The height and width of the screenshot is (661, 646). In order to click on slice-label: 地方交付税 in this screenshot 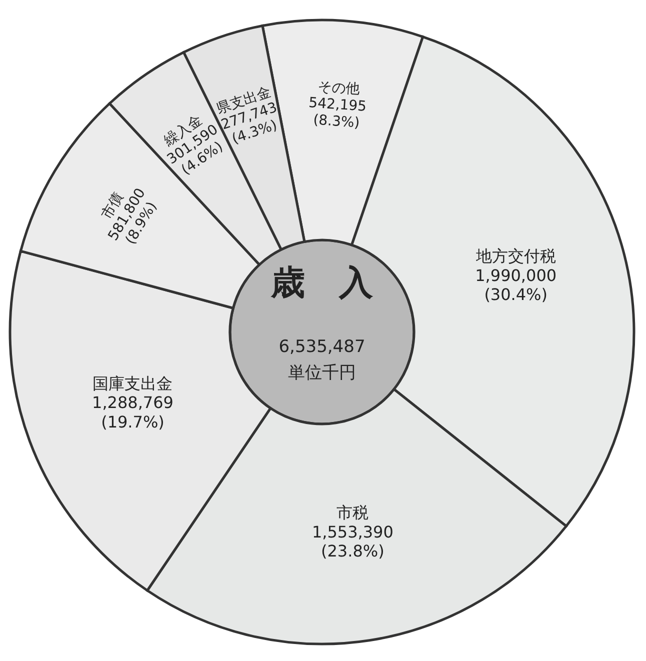, I will do `click(515, 256)`.